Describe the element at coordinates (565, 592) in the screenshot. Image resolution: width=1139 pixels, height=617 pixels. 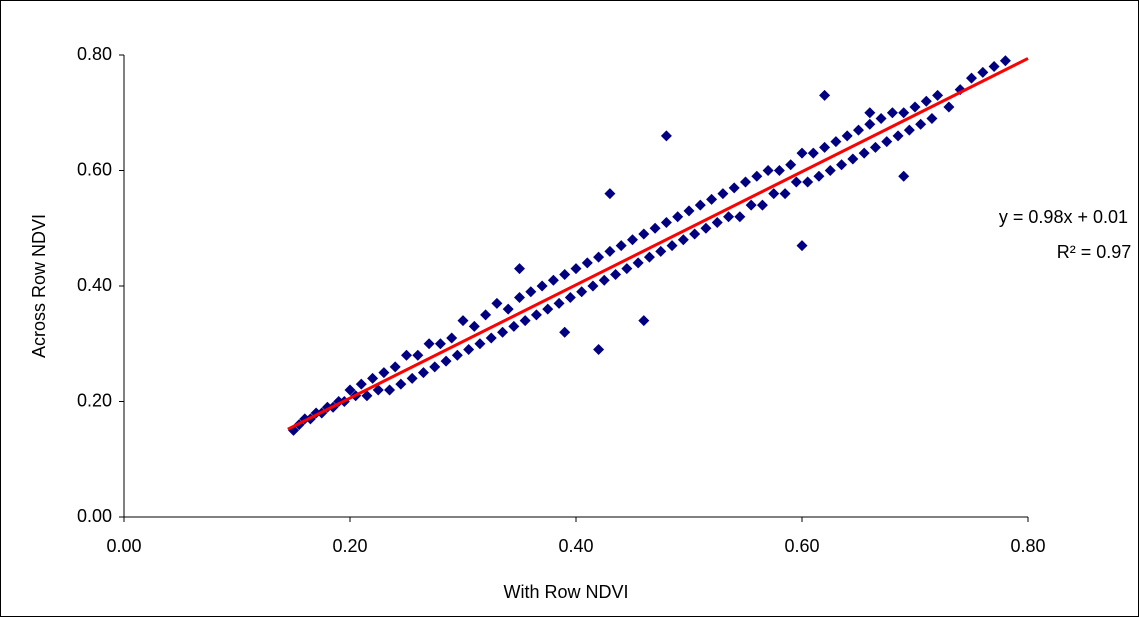
I see `x-axis-title: With Row NDVI` at that location.